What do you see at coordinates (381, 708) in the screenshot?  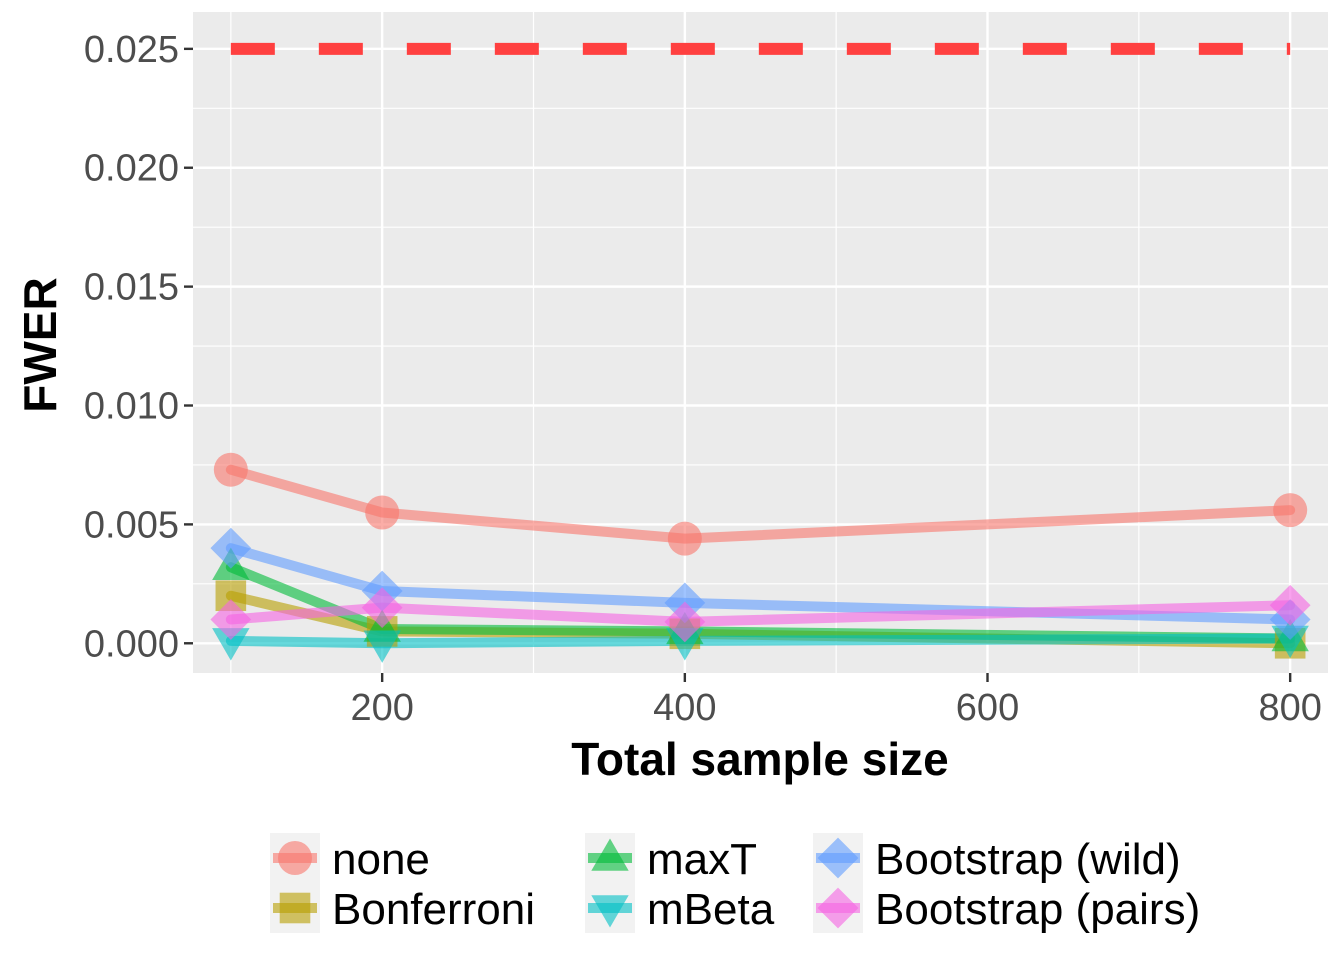 I see `x-tick-label: 200` at bounding box center [381, 708].